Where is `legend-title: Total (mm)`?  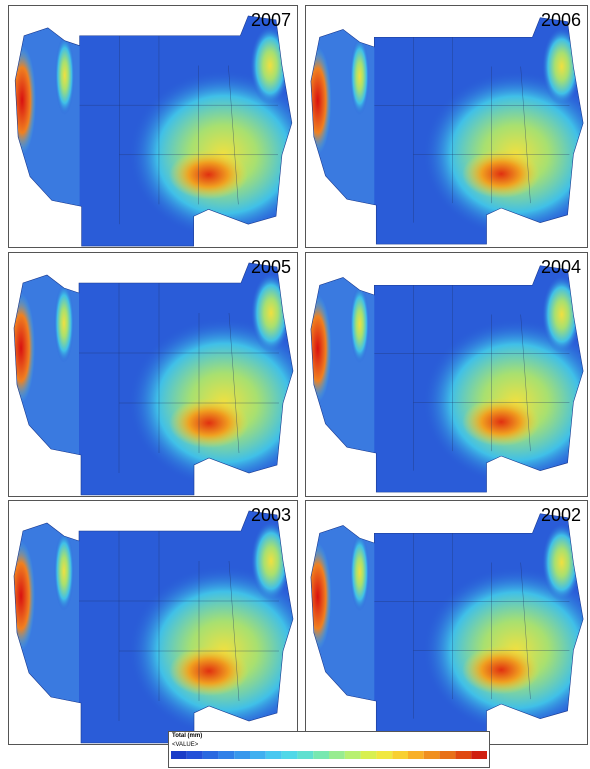
legend-title: Total (mm) is located at coordinates (187, 736).